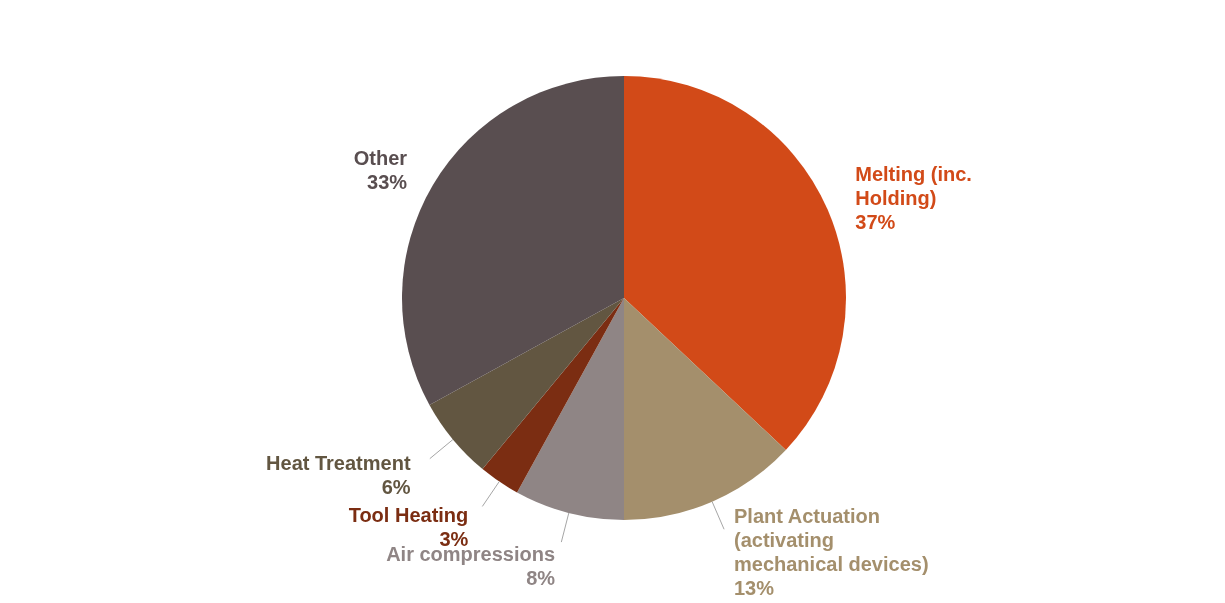 The height and width of the screenshot is (603, 1225). What do you see at coordinates (380, 157) in the screenshot?
I see `slice-label: Other` at bounding box center [380, 157].